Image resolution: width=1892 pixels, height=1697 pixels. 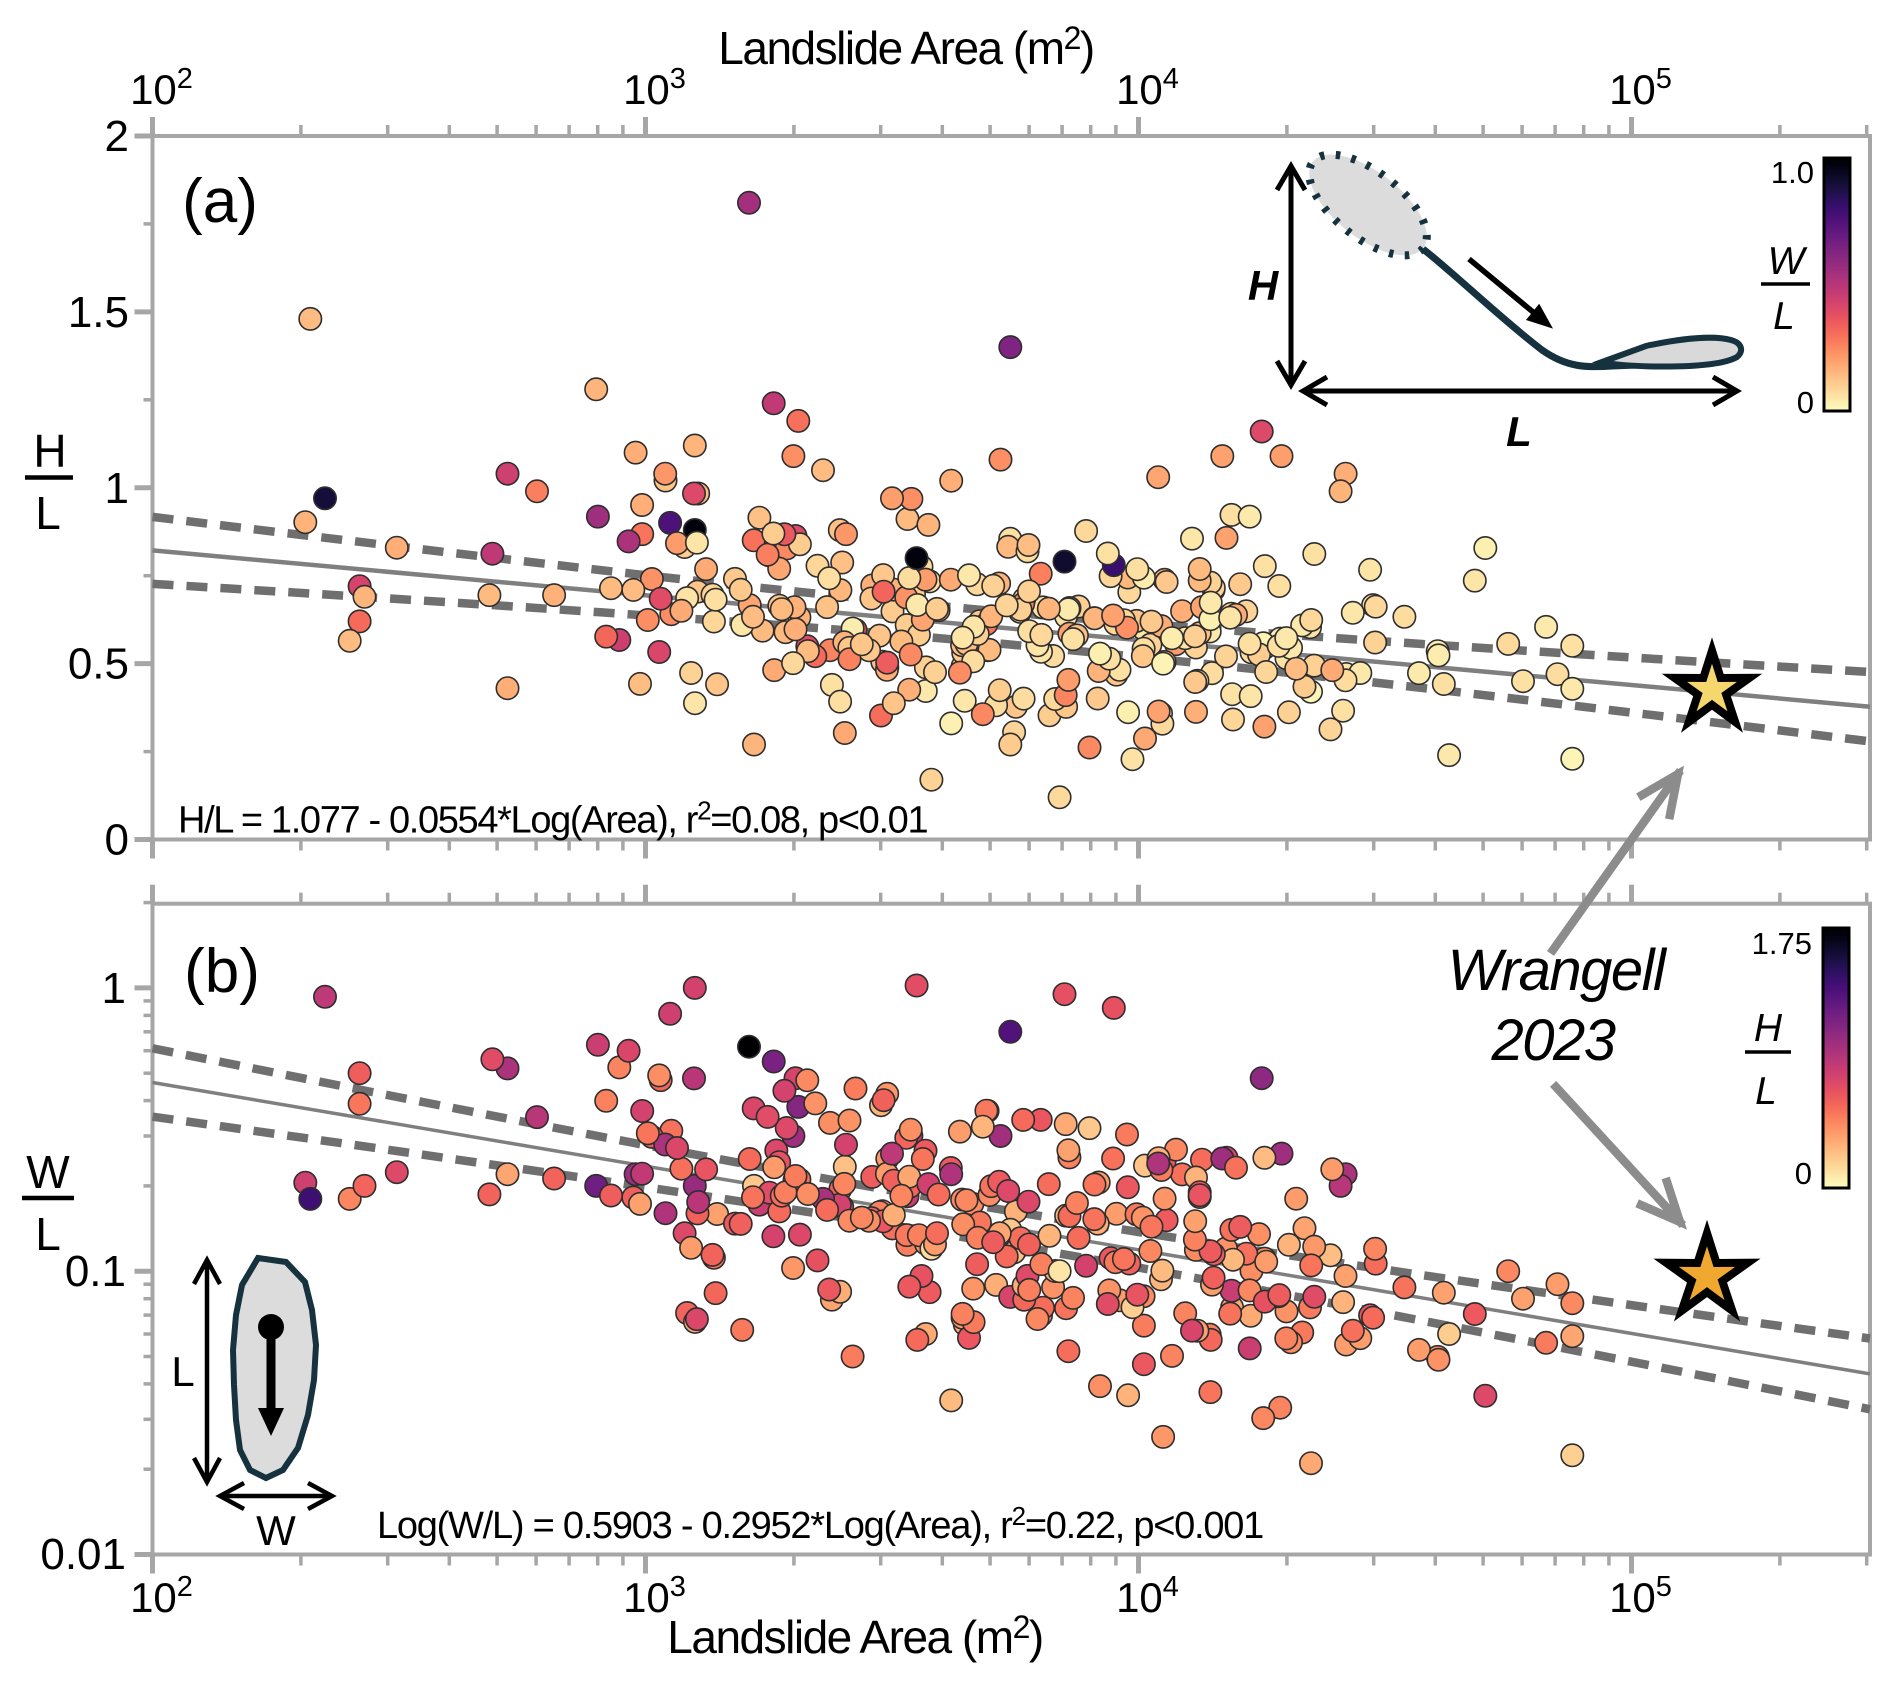 I want to click on svg-text: Wrangell, so click(x=1558, y=970).